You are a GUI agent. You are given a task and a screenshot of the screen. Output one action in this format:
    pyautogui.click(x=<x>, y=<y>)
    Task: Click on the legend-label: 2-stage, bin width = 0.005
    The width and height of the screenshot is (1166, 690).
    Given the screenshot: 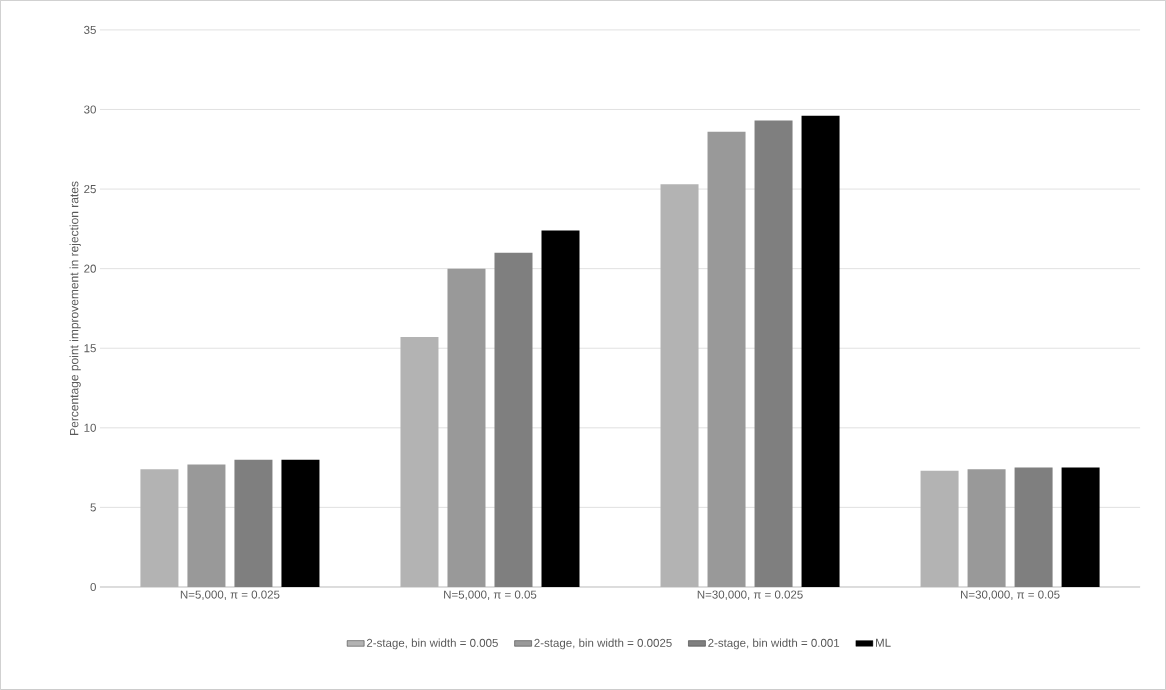 What is the action you would take?
    pyautogui.click(x=432, y=644)
    